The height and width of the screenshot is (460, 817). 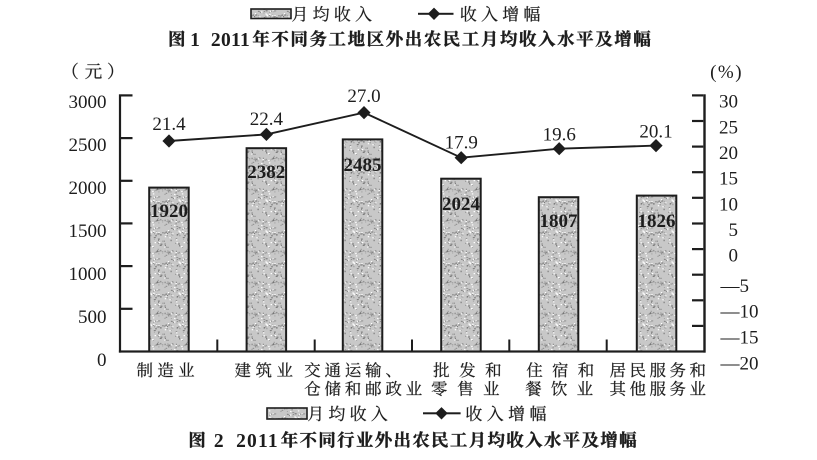 I want to click on svg-text: 2024, so click(x=461, y=204).